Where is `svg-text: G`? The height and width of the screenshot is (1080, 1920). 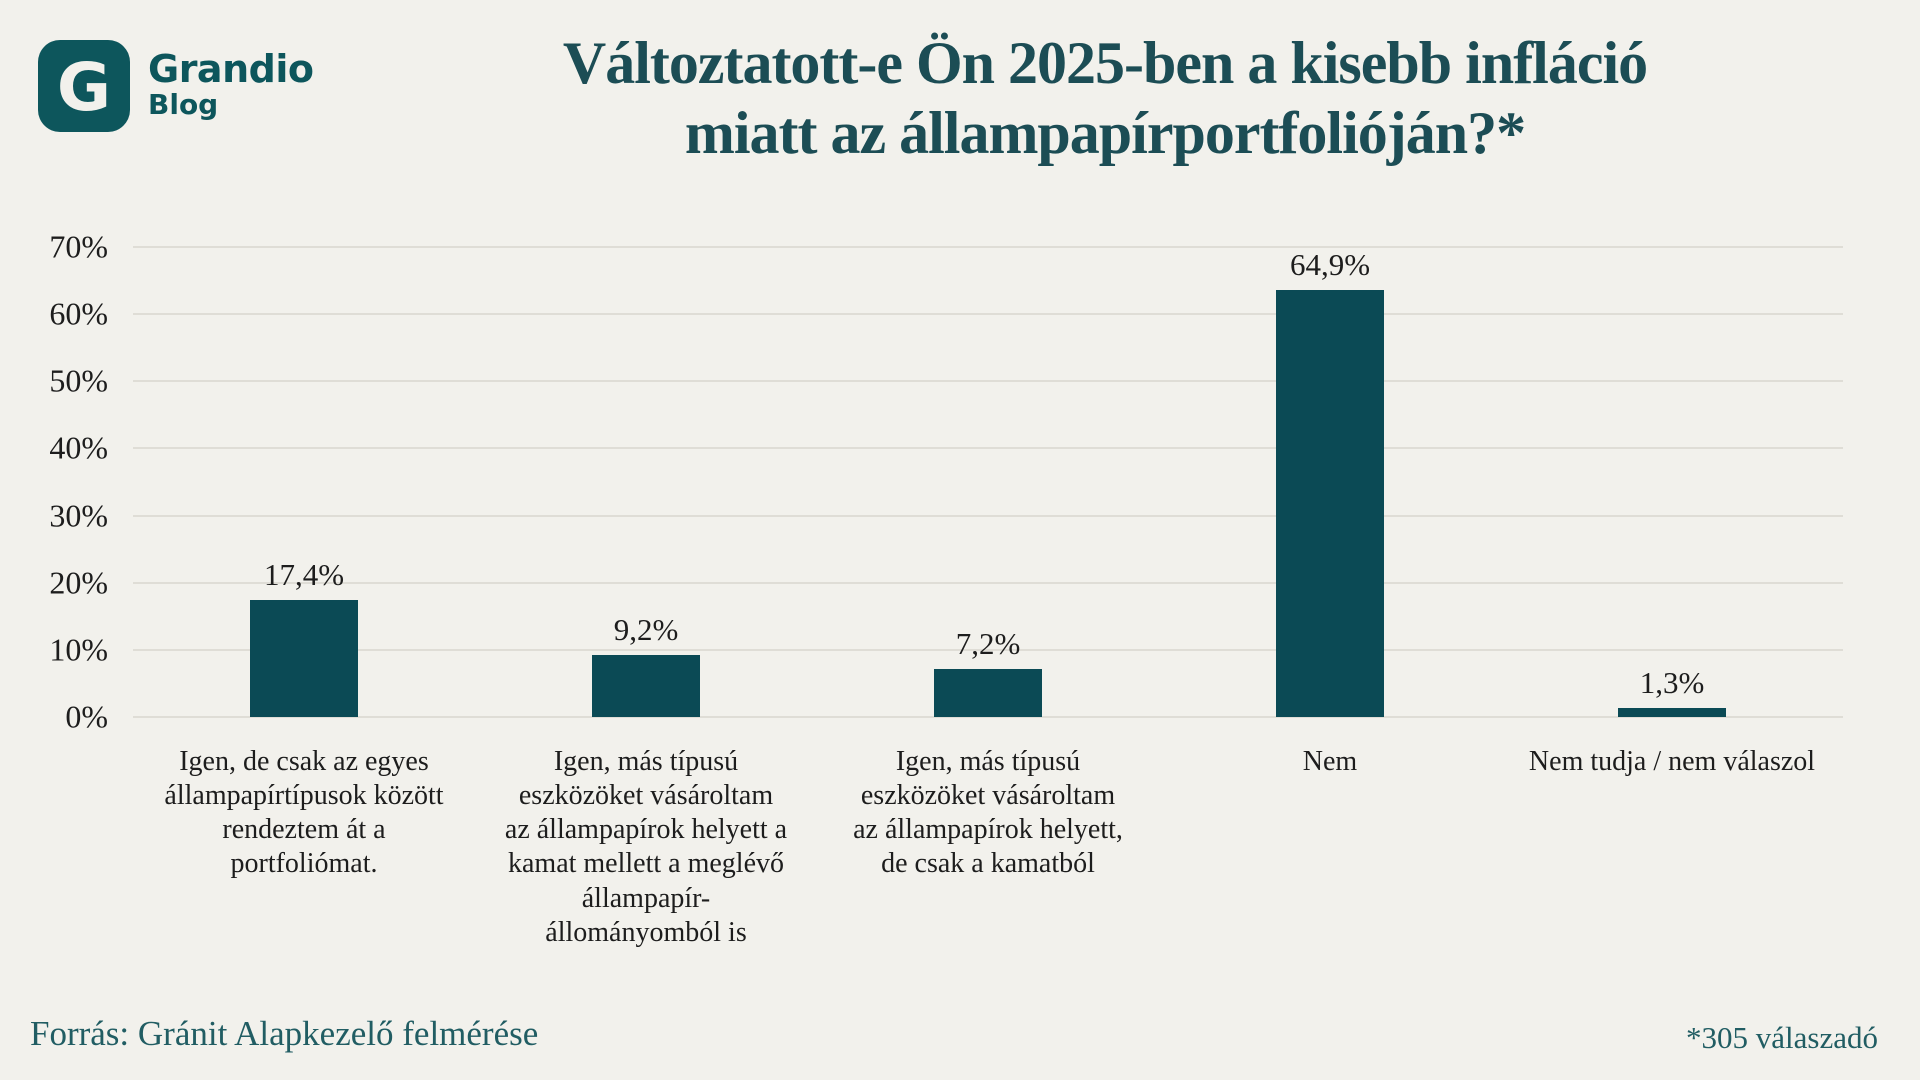 svg-text: G is located at coordinates (84, 87).